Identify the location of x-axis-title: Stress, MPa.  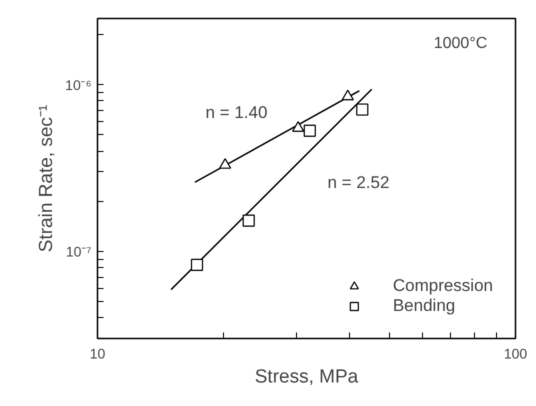
(306, 377).